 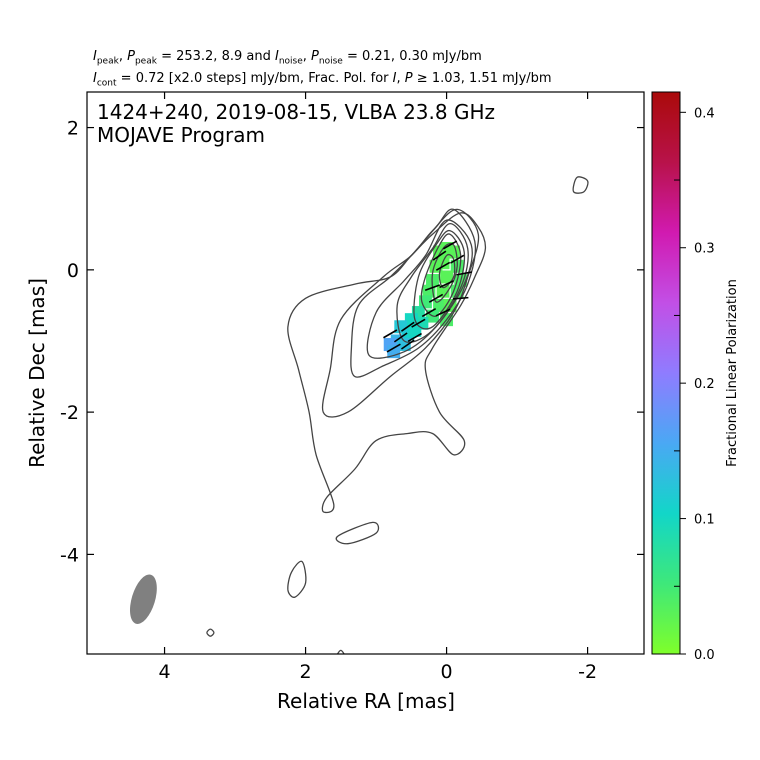 I want to click on colorbar-ticks: 0.0 0.1 0.2 0.3 0.4, so click(x=694, y=384).